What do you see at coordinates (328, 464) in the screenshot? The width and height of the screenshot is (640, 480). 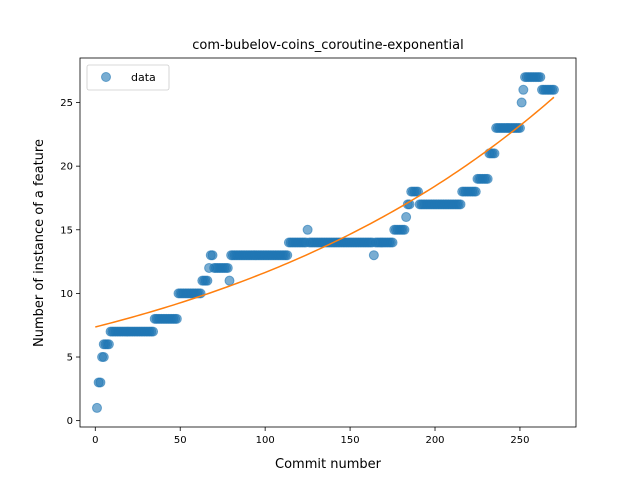 I see `x-axis-label: Commit number` at bounding box center [328, 464].